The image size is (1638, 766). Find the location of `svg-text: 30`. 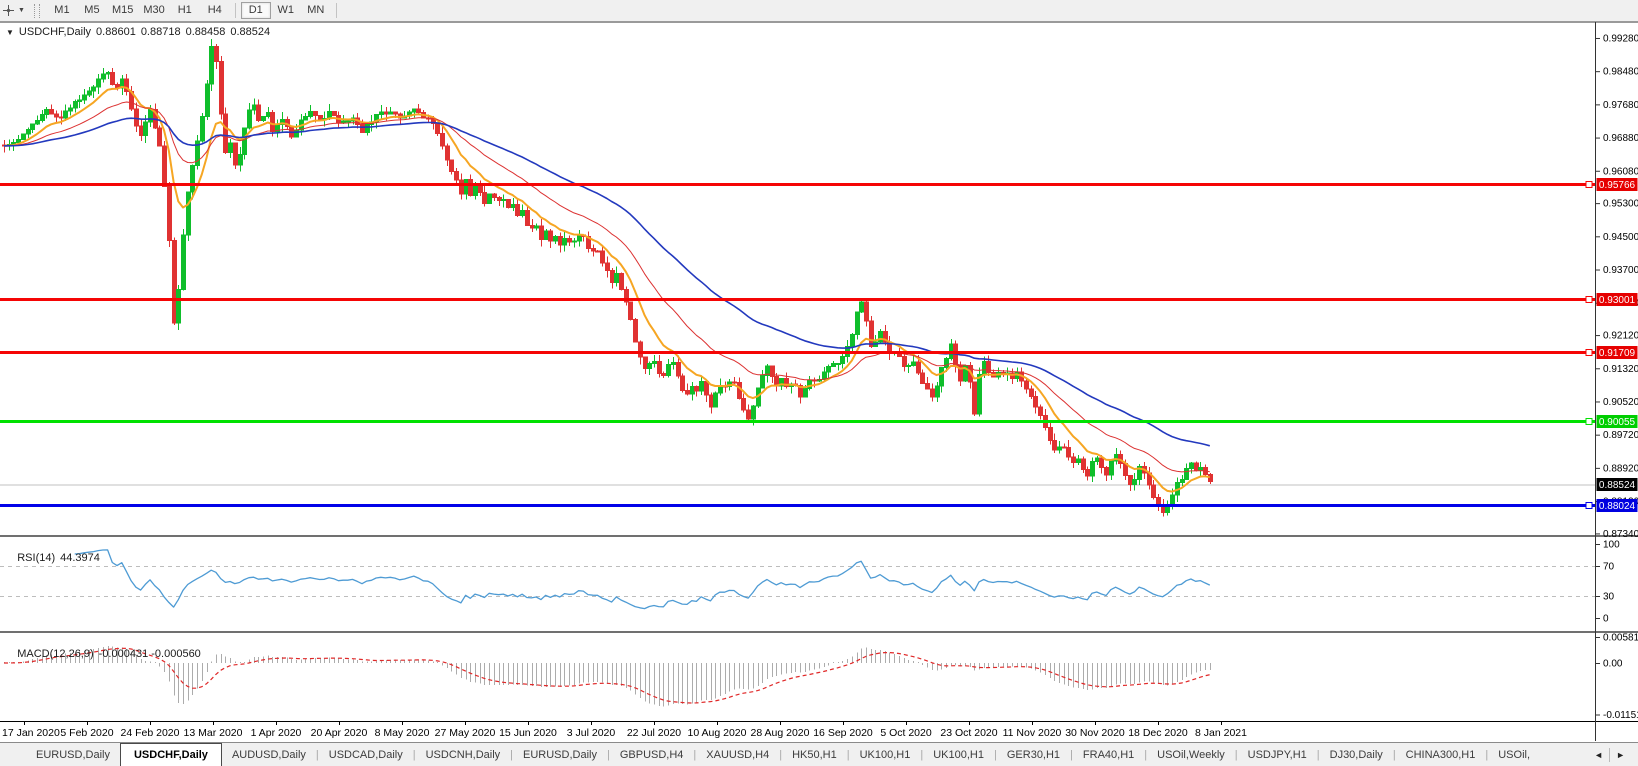

svg-text: 30 is located at coordinates (1609, 596).